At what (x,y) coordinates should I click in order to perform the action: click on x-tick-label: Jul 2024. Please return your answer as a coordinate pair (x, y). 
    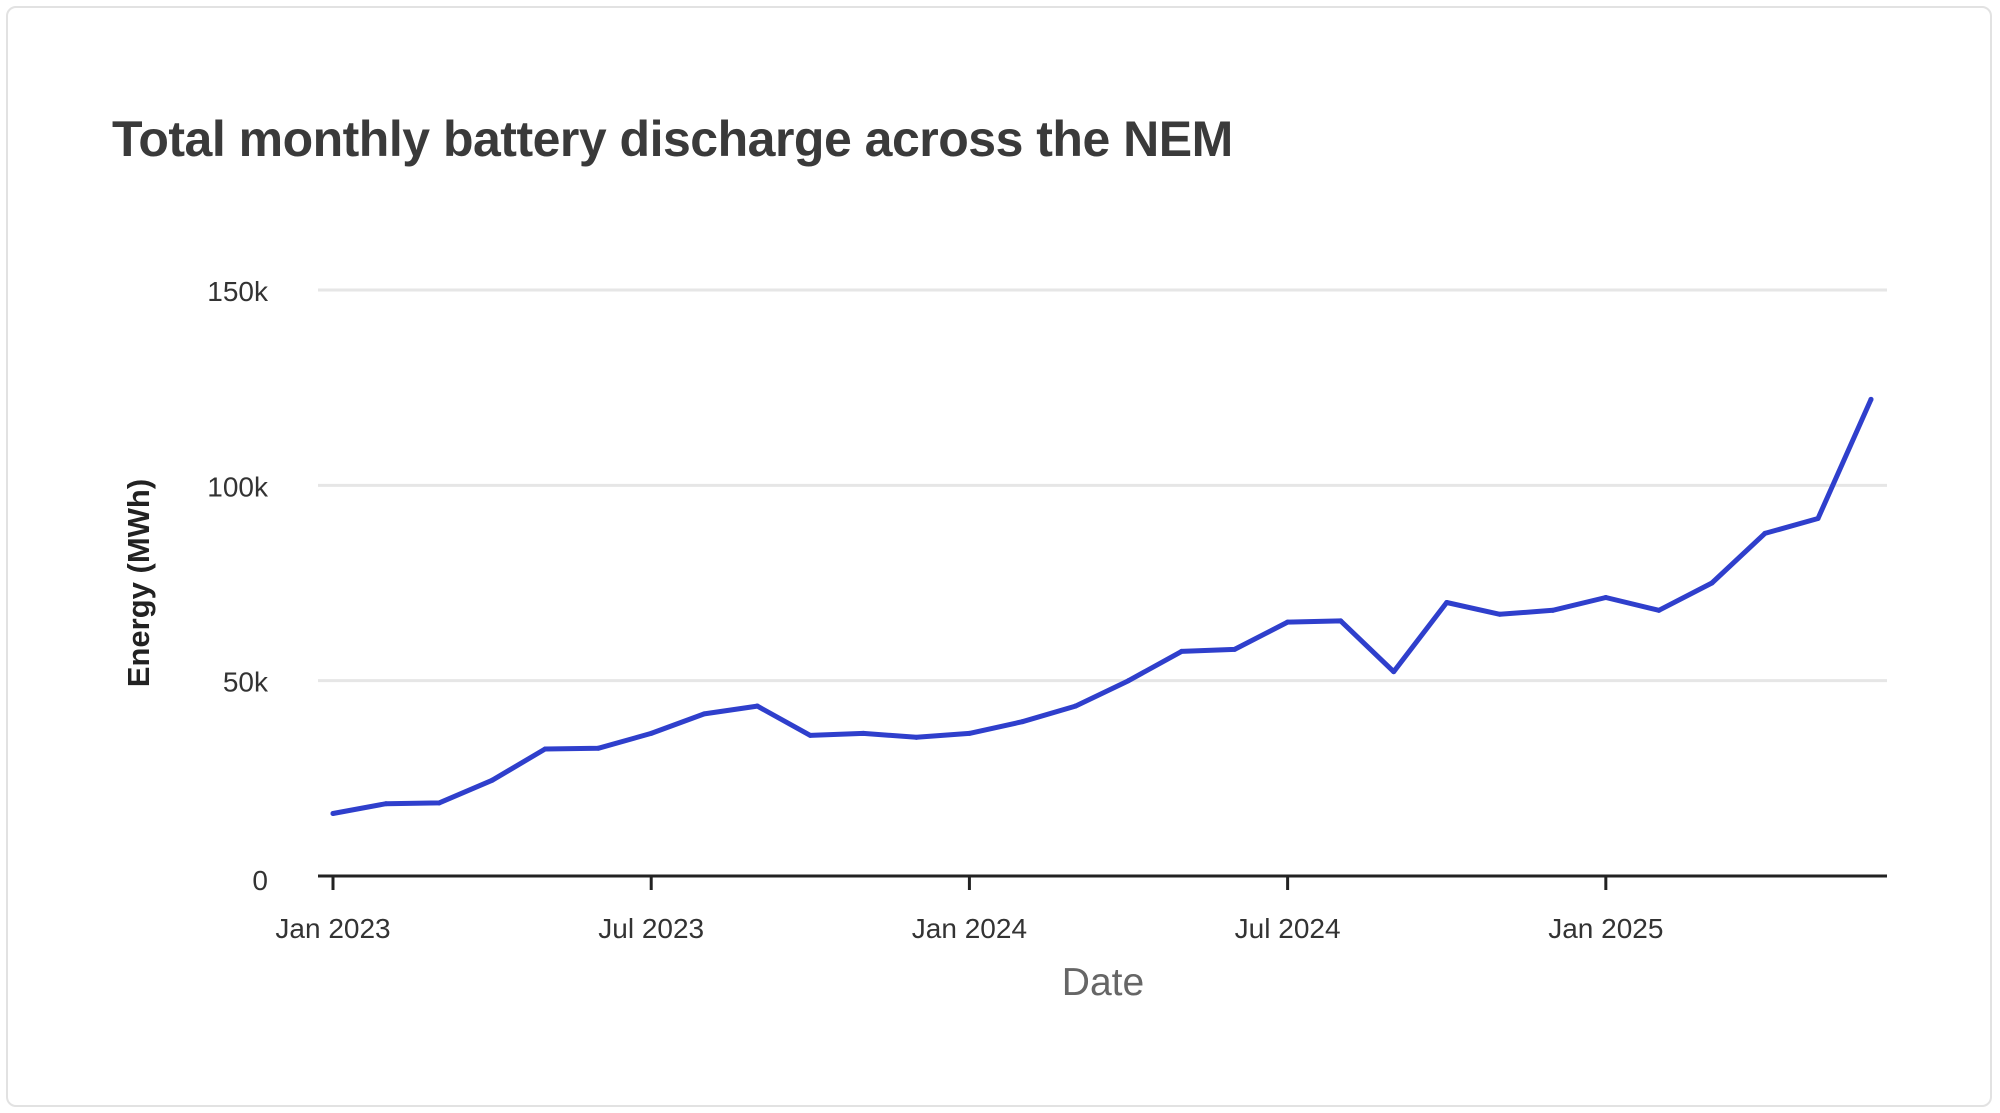
    Looking at the image, I should click on (1288, 928).